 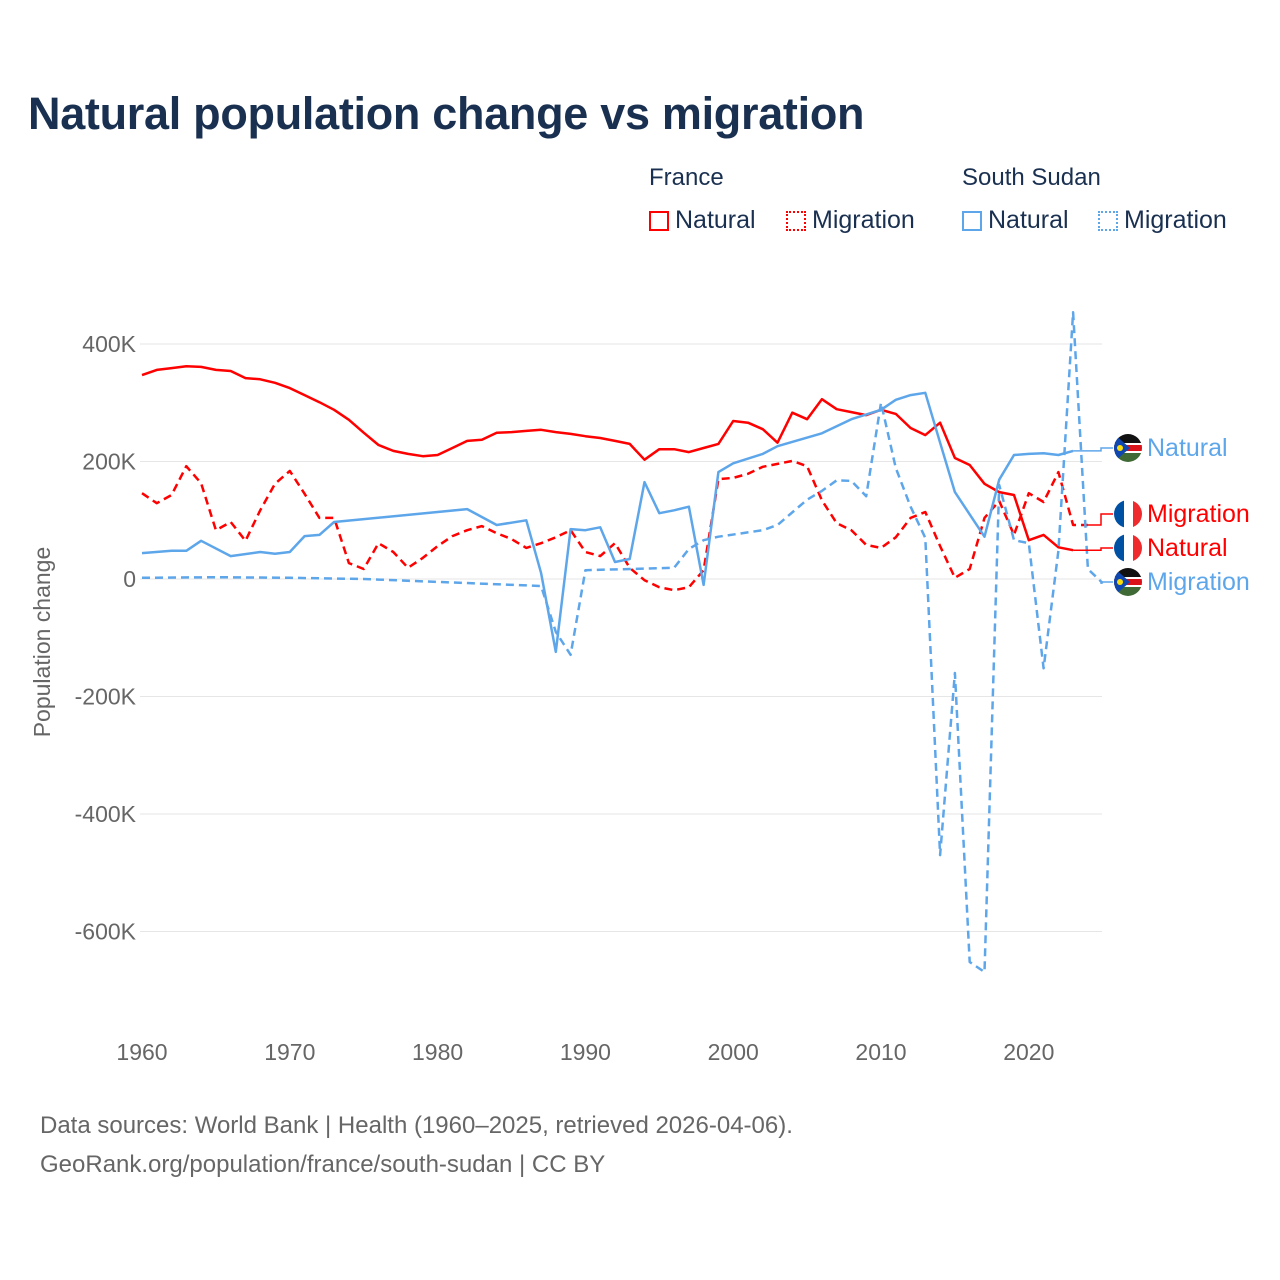 I want to click on series-line-south-sudan-natural, so click(x=607, y=522).